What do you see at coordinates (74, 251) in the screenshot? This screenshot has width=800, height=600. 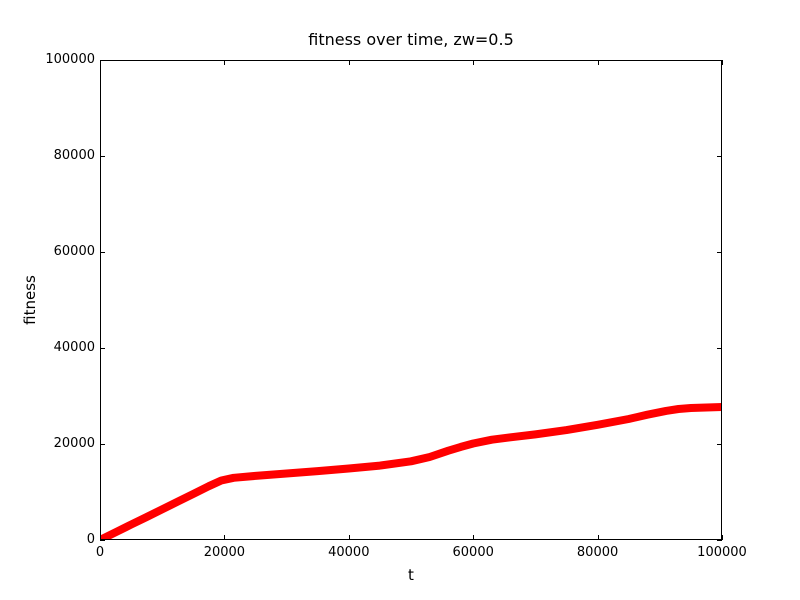 I see `y-tick-label-60000: 60000` at bounding box center [74, 251].